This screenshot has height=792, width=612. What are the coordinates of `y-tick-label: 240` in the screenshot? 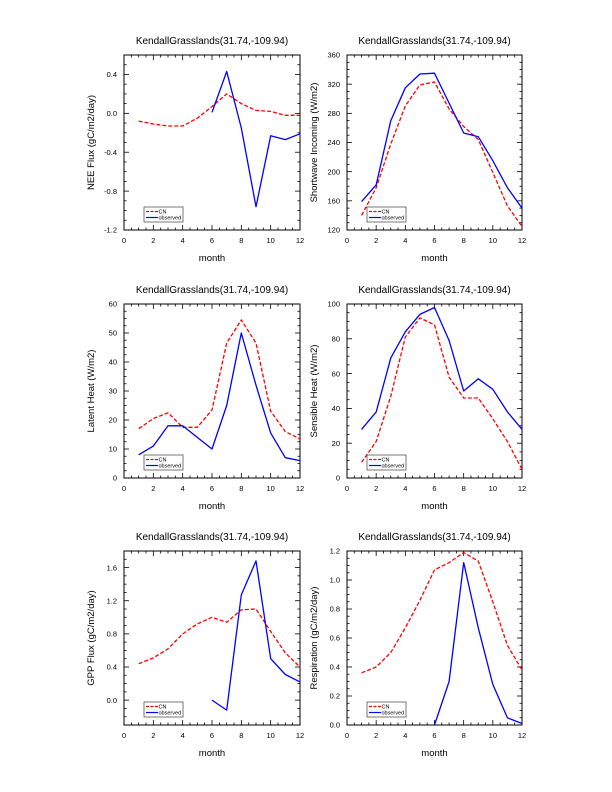 It's located at (333, 142).